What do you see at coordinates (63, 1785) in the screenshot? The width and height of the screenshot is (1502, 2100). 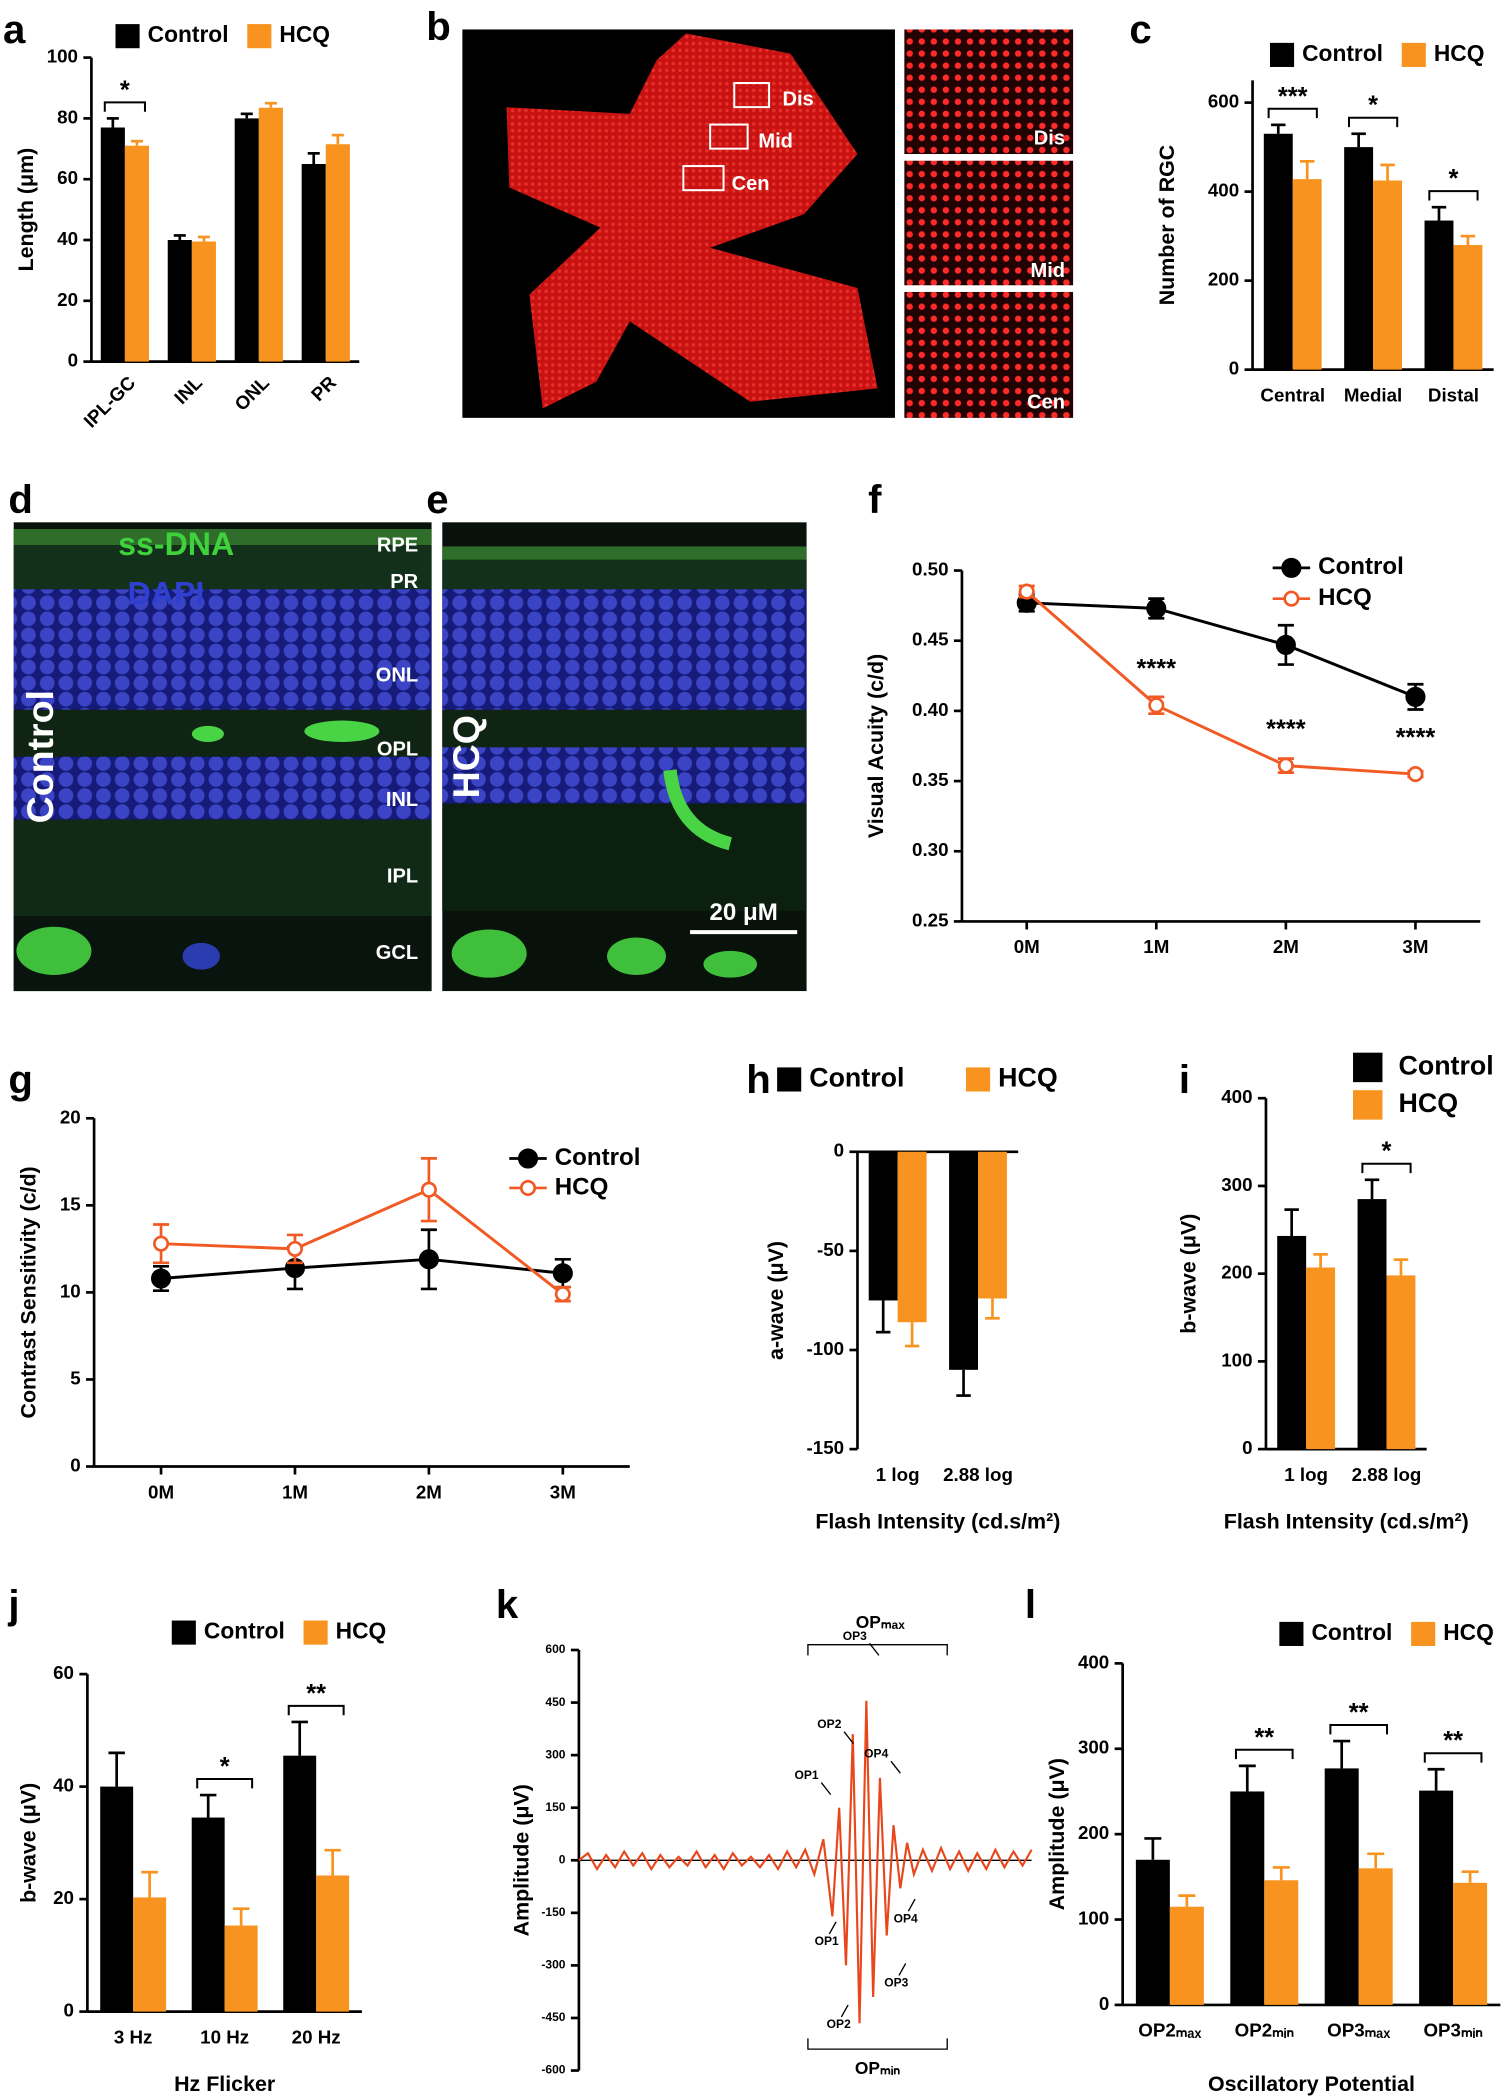 I see `y-tick-label: 40` at bounding box center [63, 1785].